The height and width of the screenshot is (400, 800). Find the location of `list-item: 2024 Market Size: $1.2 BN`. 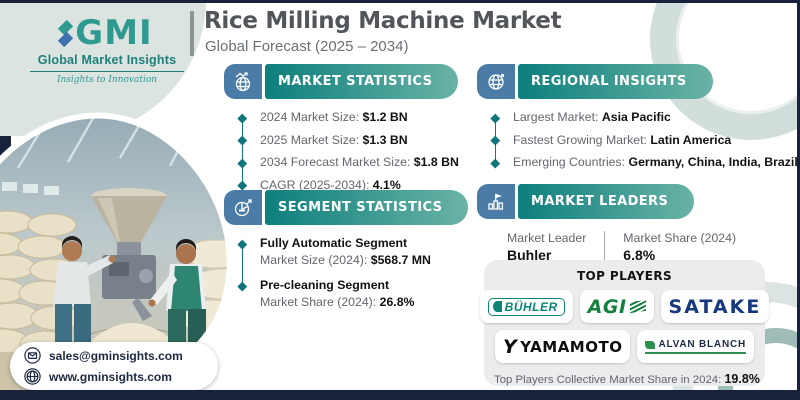

list-item: 2024 Market Size: $1.2 BN is located at coordinates (349, 117).